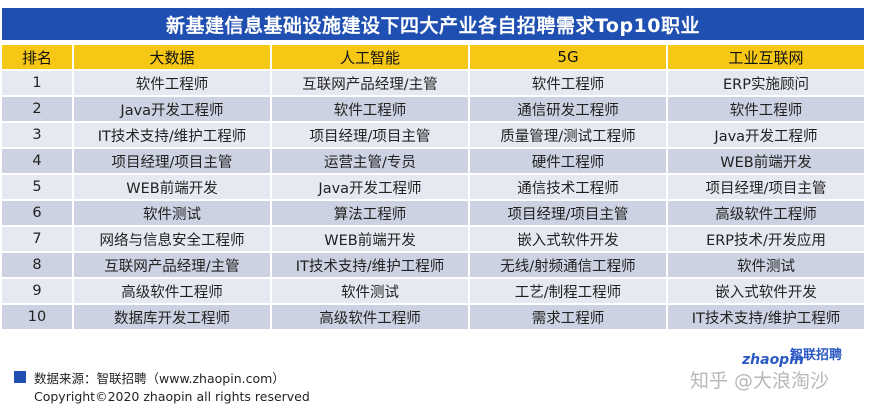 The height and width of the screenshot is (410, 874). What do you see at coordinates (38, 136) in the screenshot?
I see `rank-cell: 3` at bounding box center [38, 136].